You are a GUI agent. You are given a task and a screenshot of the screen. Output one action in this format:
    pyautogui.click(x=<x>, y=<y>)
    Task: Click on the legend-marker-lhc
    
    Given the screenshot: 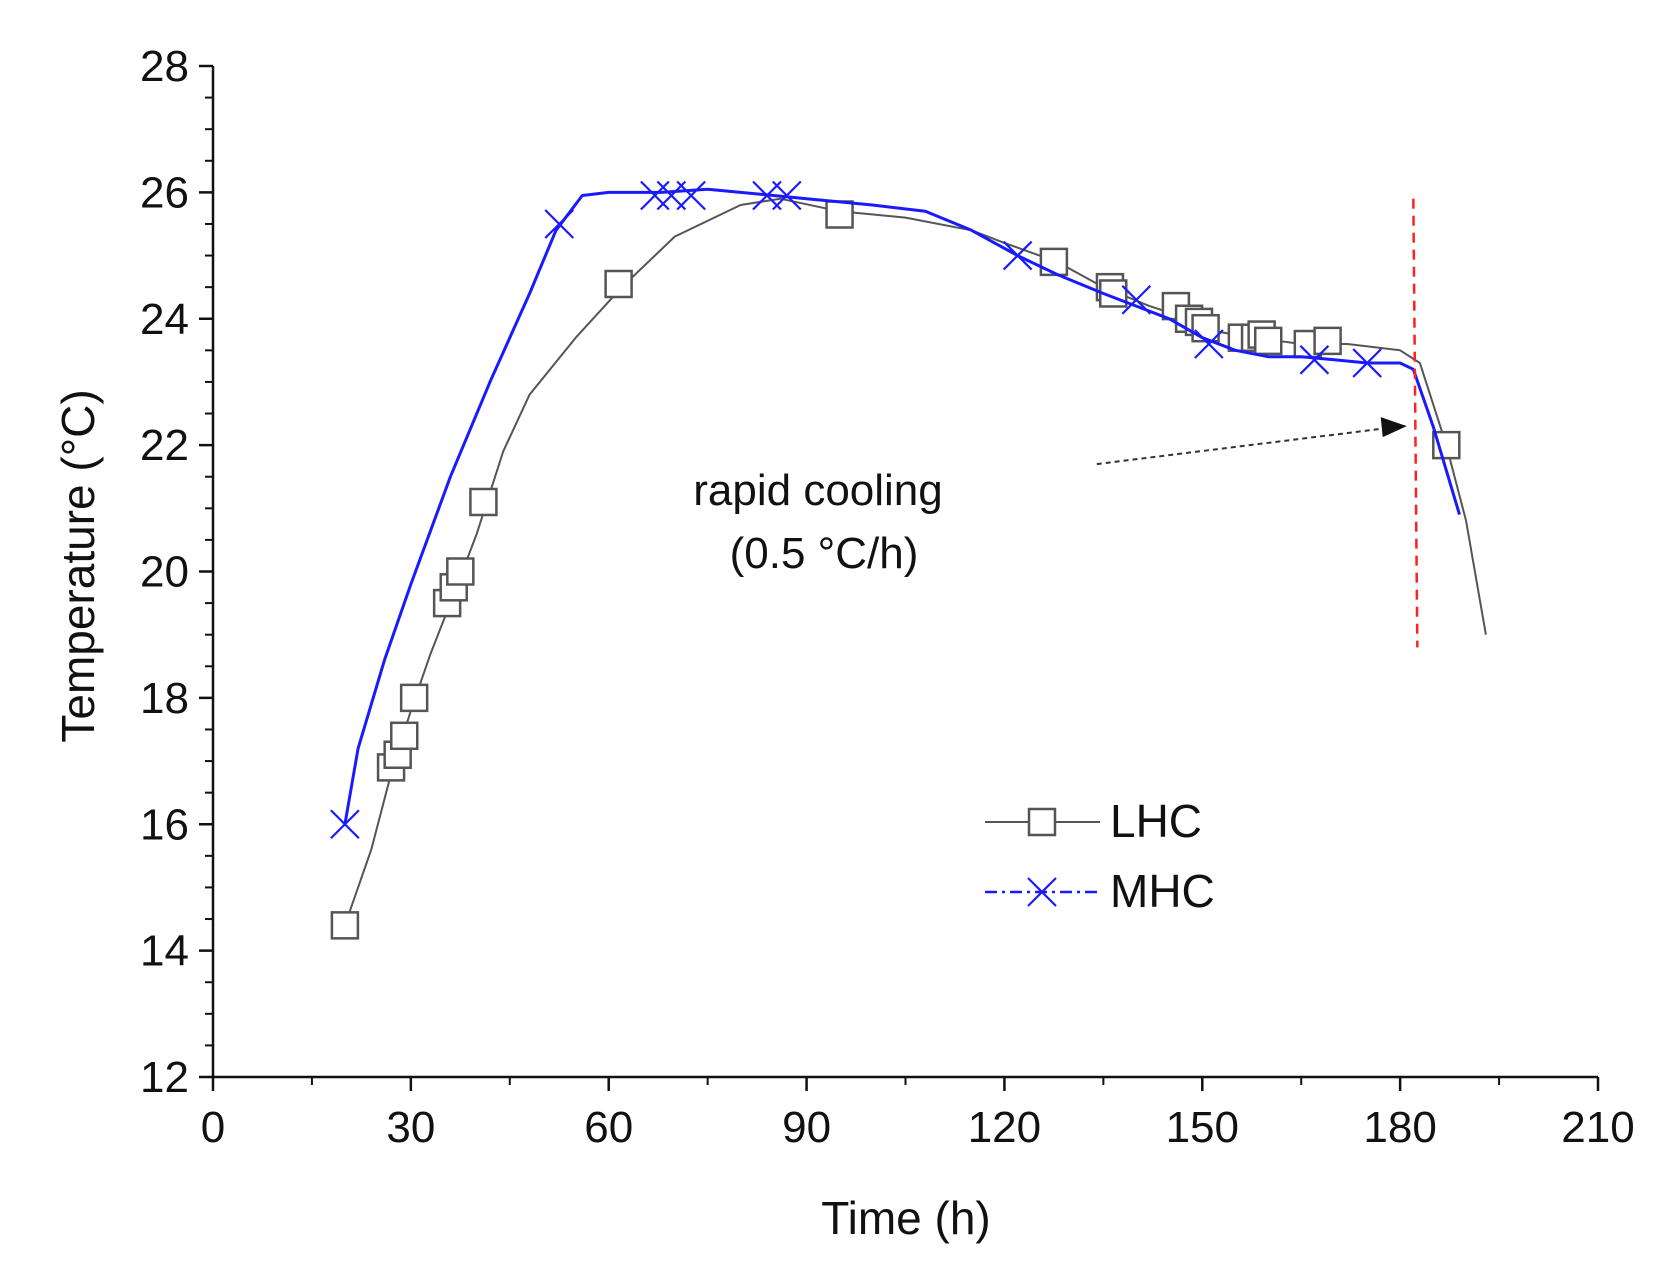 What is the action you would take?
    pyautogui.click(x=1042, y=822)
    